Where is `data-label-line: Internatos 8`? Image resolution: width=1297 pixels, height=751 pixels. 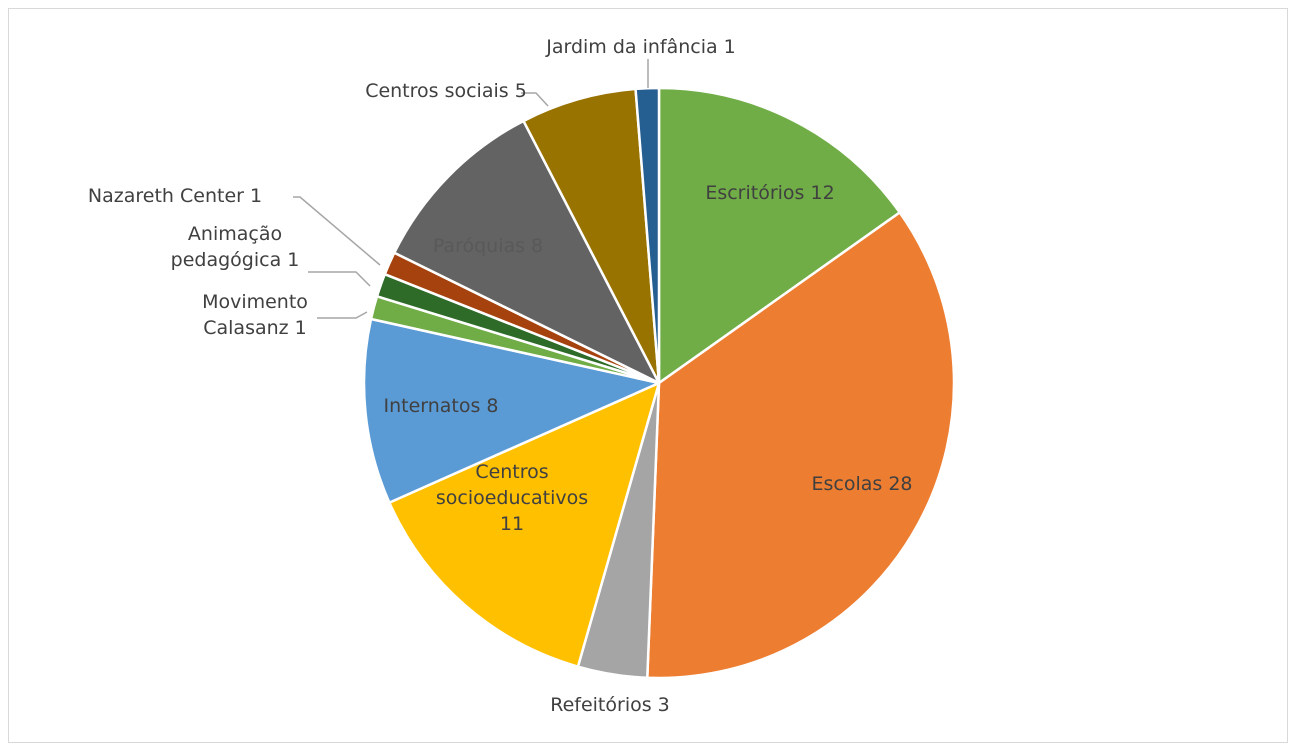 data-label-line: Internatos 8 is located at coordinates (440, 406).